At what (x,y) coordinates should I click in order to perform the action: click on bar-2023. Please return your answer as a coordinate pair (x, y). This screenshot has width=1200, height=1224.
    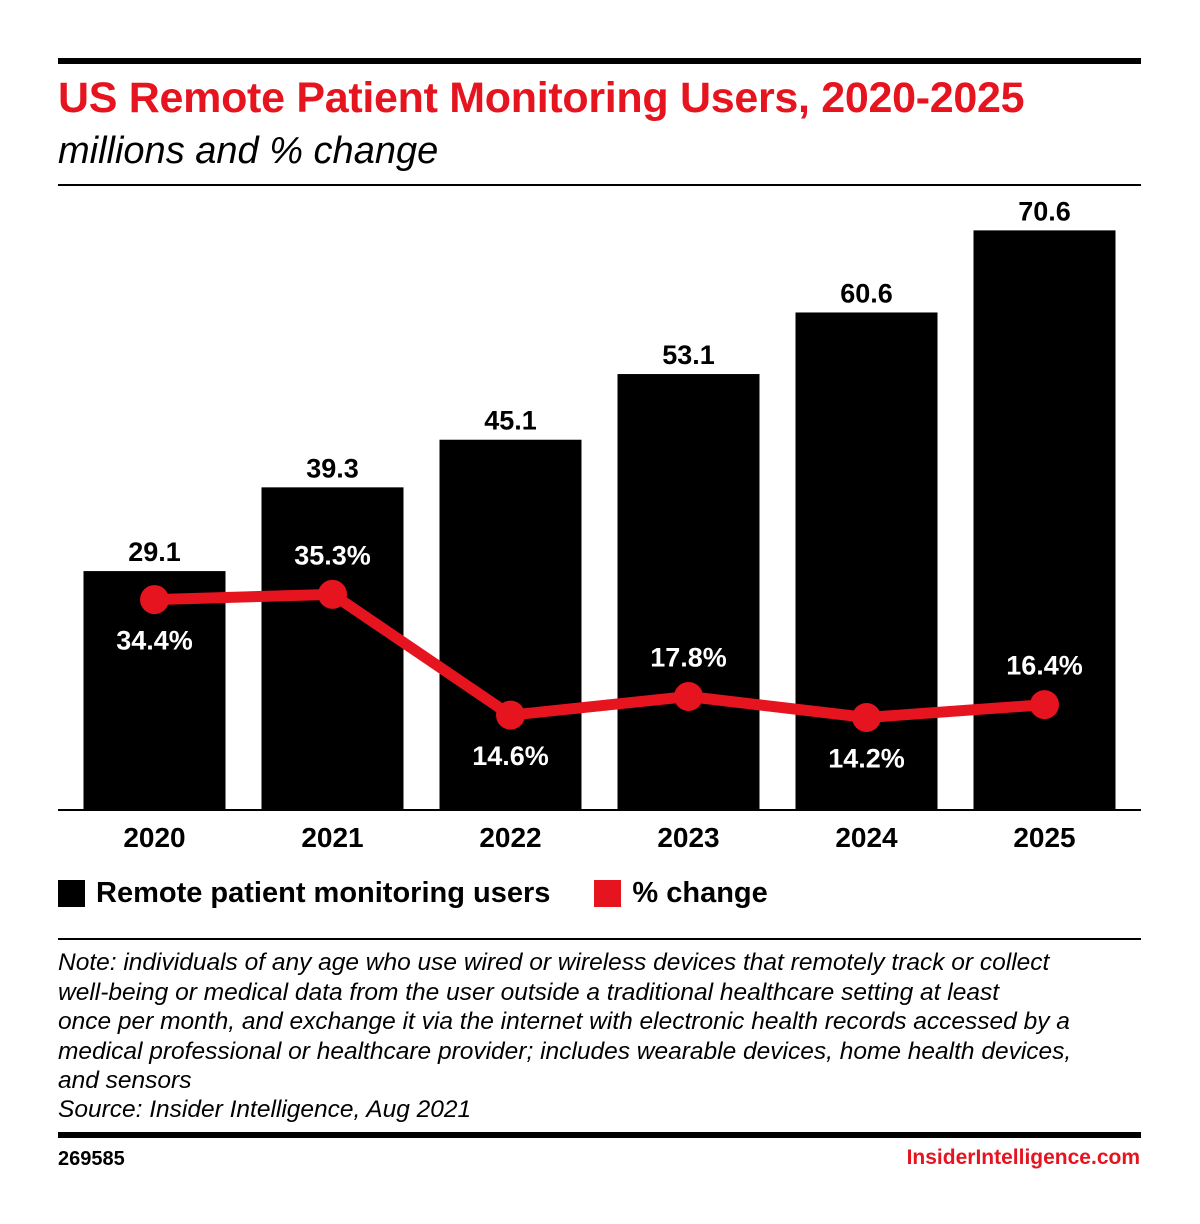
    Looking at the image, I should click on (688, 592).